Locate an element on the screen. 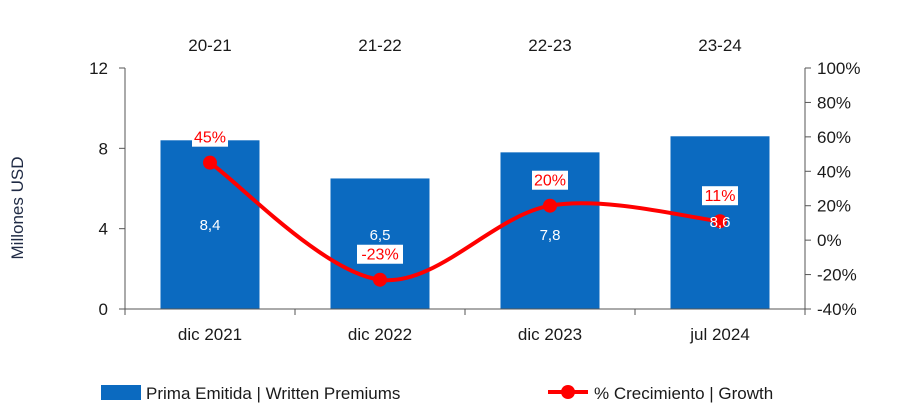 The height and width of the screenshot is (419, 900). y-left-tick-label: 8 is located at coordinates (103, 148).